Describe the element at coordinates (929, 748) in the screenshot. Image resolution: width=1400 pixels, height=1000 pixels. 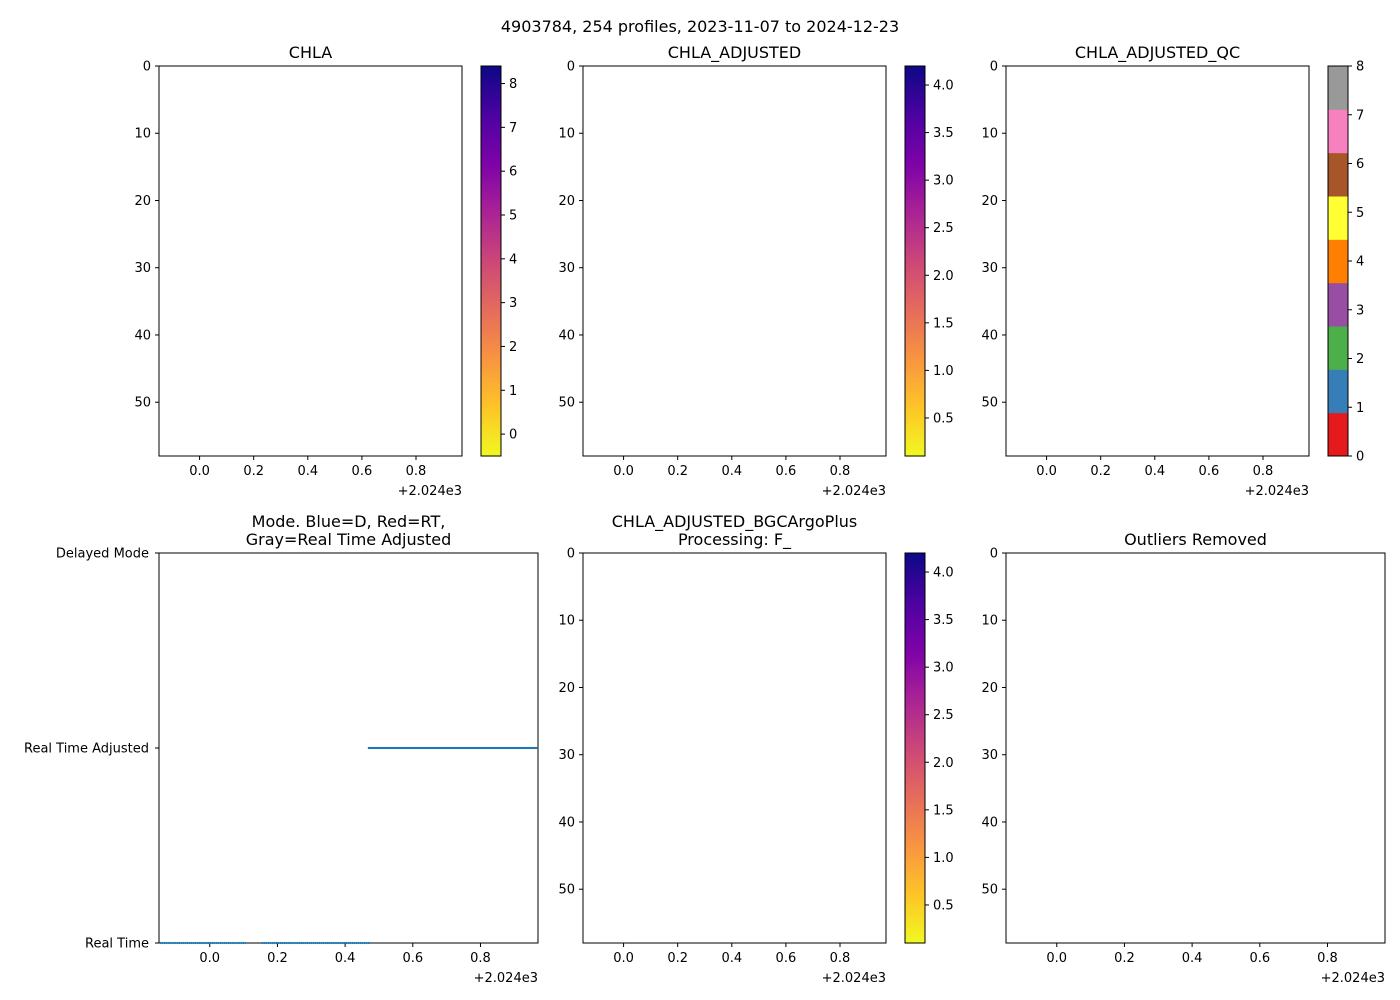
I see `colorbar: 0.5 1.0 1.5 2.0 2.5 3.0 3.5 4.0` at that location.